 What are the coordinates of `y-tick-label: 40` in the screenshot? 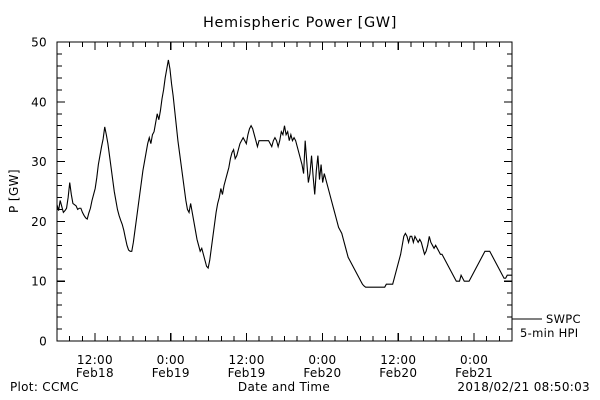 It's located at (39, 102).